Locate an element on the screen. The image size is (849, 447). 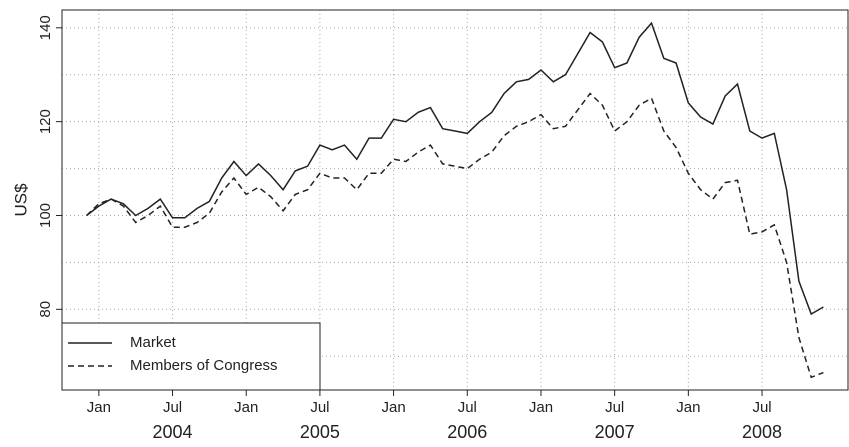
legend-box is located at coordinates (191, 356).